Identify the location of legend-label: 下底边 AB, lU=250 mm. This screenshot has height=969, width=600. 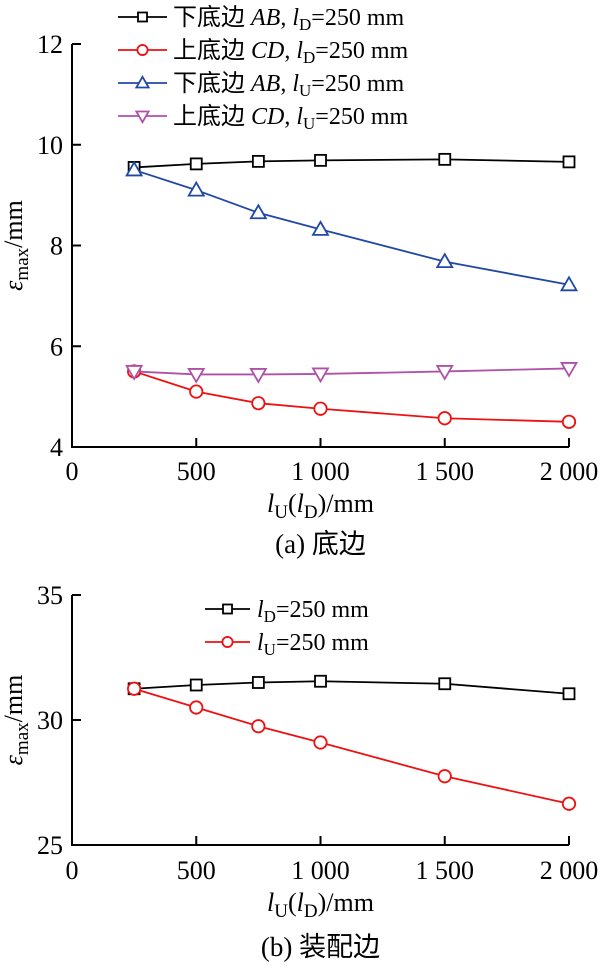
(288, 85).